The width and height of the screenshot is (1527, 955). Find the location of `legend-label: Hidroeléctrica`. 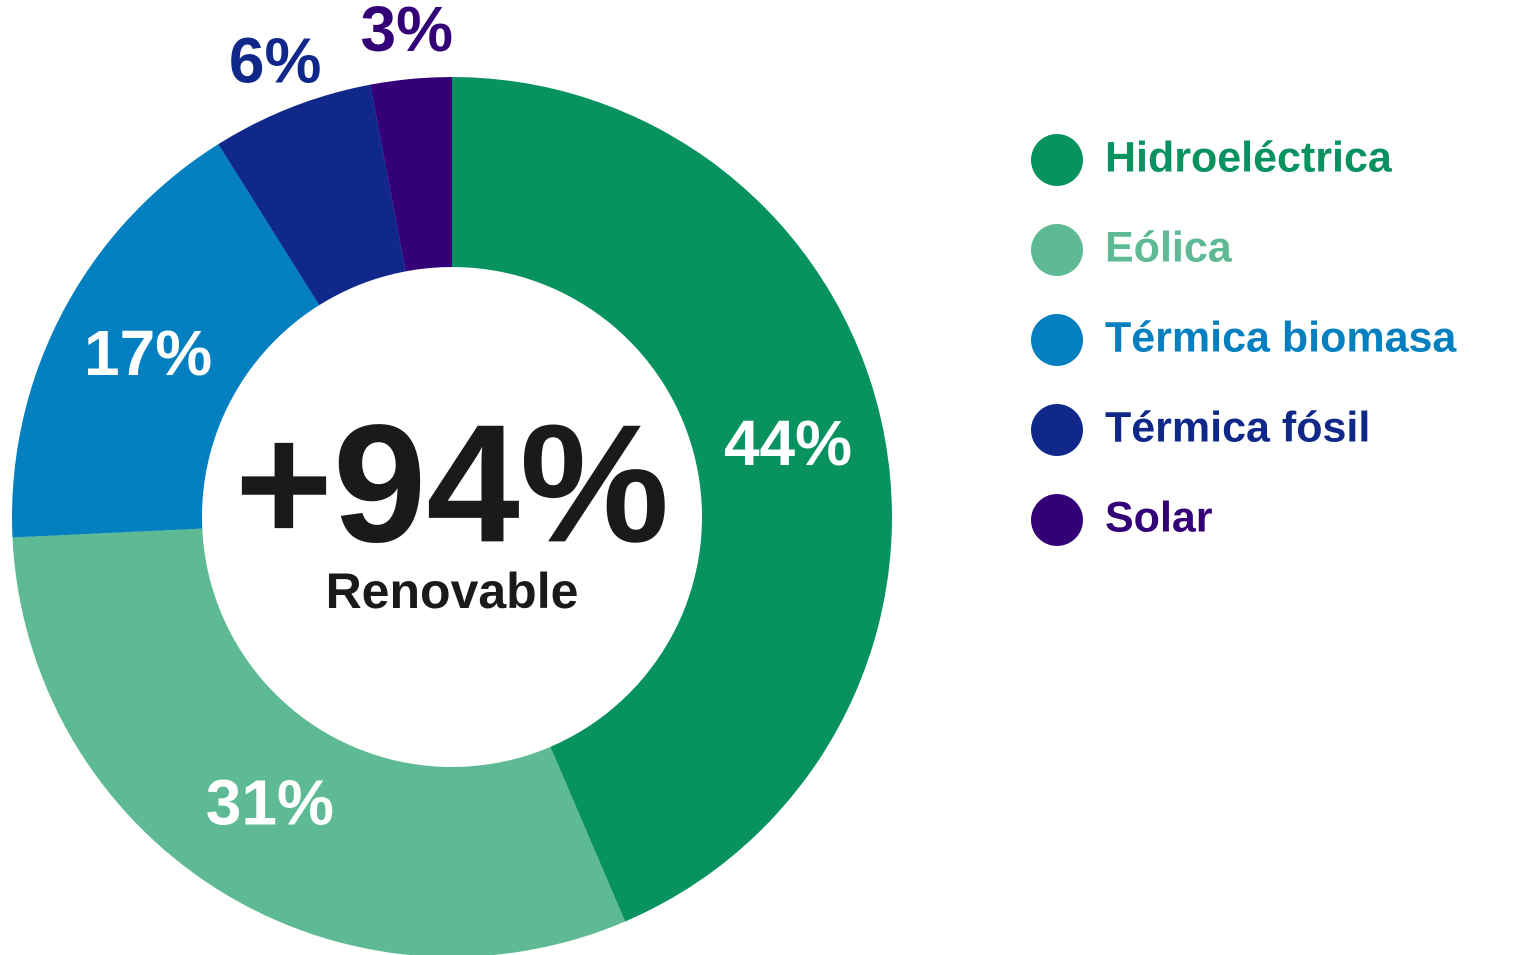

legend-label: Hidroeléctrica is located at coordinates (1249, 157).